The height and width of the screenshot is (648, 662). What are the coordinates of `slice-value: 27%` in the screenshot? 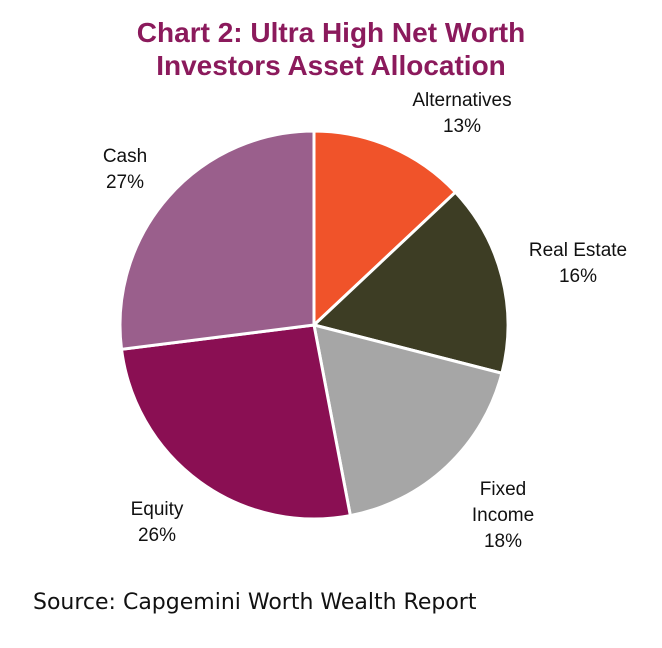 It's located at (125, 182).